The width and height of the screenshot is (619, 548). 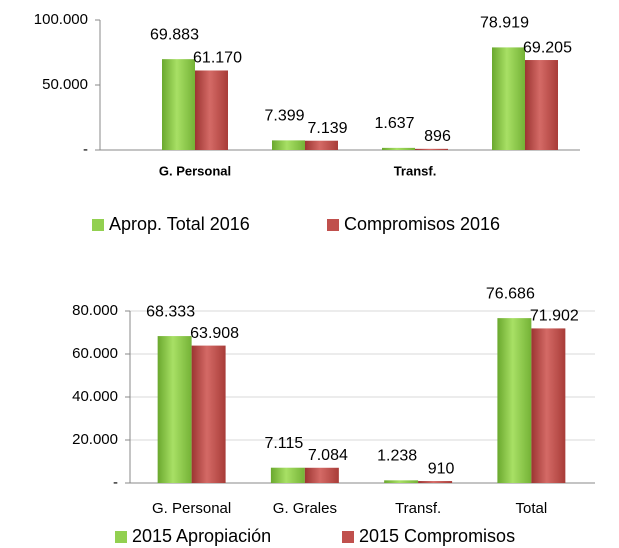 I want to click on y-tick-label: 50.000, so click(x=65, y=84).